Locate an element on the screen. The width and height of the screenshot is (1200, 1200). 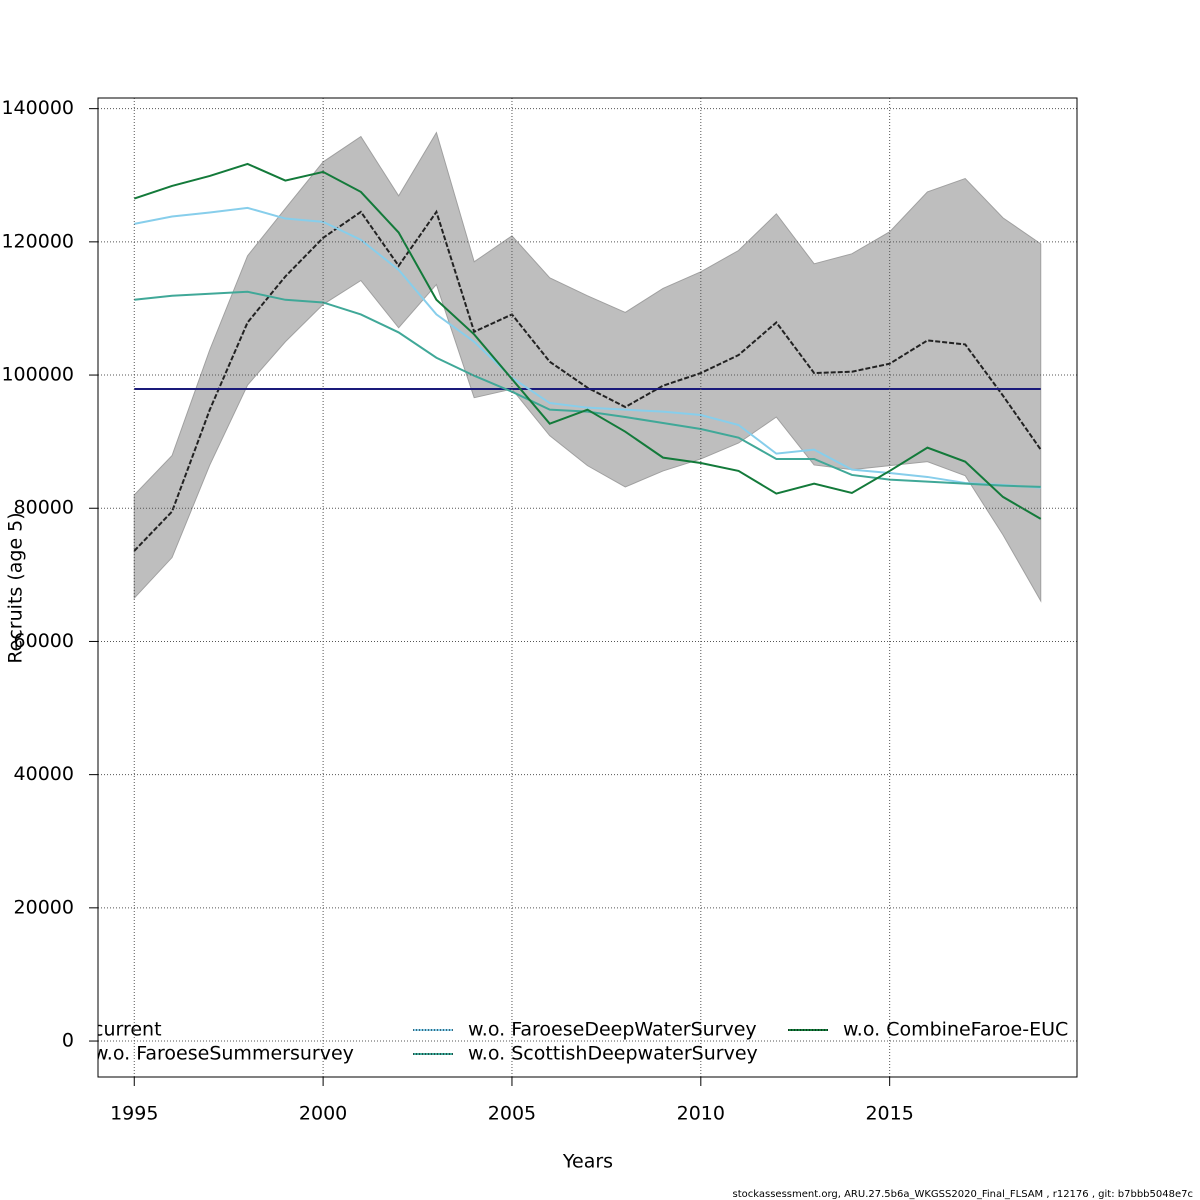
y-tick-label: 0 is located at coordinates (68, 1041).